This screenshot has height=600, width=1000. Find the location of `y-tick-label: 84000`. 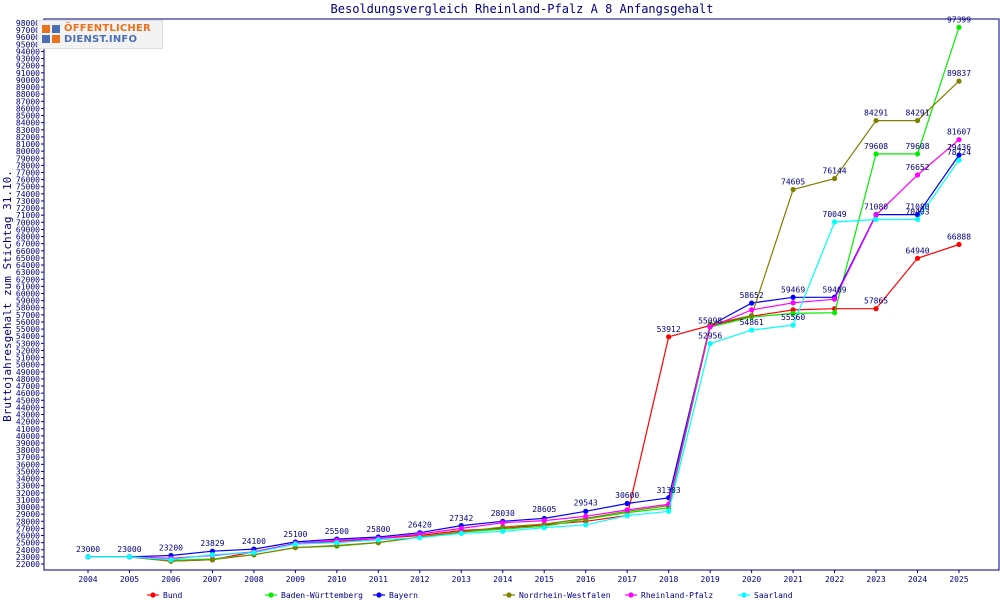

y-tick-label: 84000 is located at coordinates (28, 123).